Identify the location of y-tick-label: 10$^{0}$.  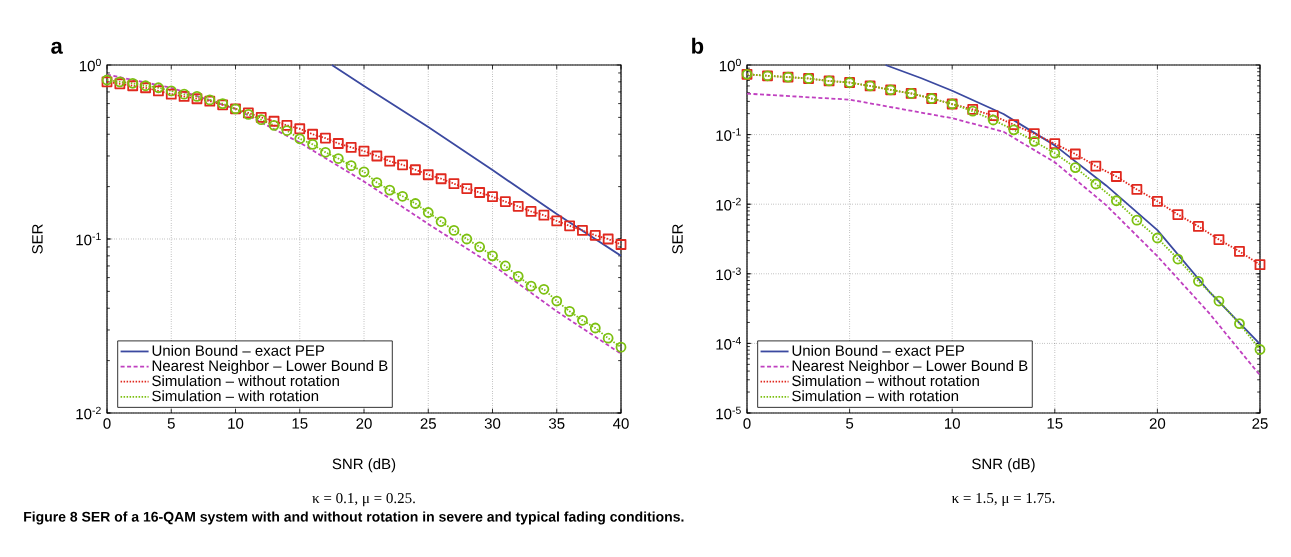
(90, 65).